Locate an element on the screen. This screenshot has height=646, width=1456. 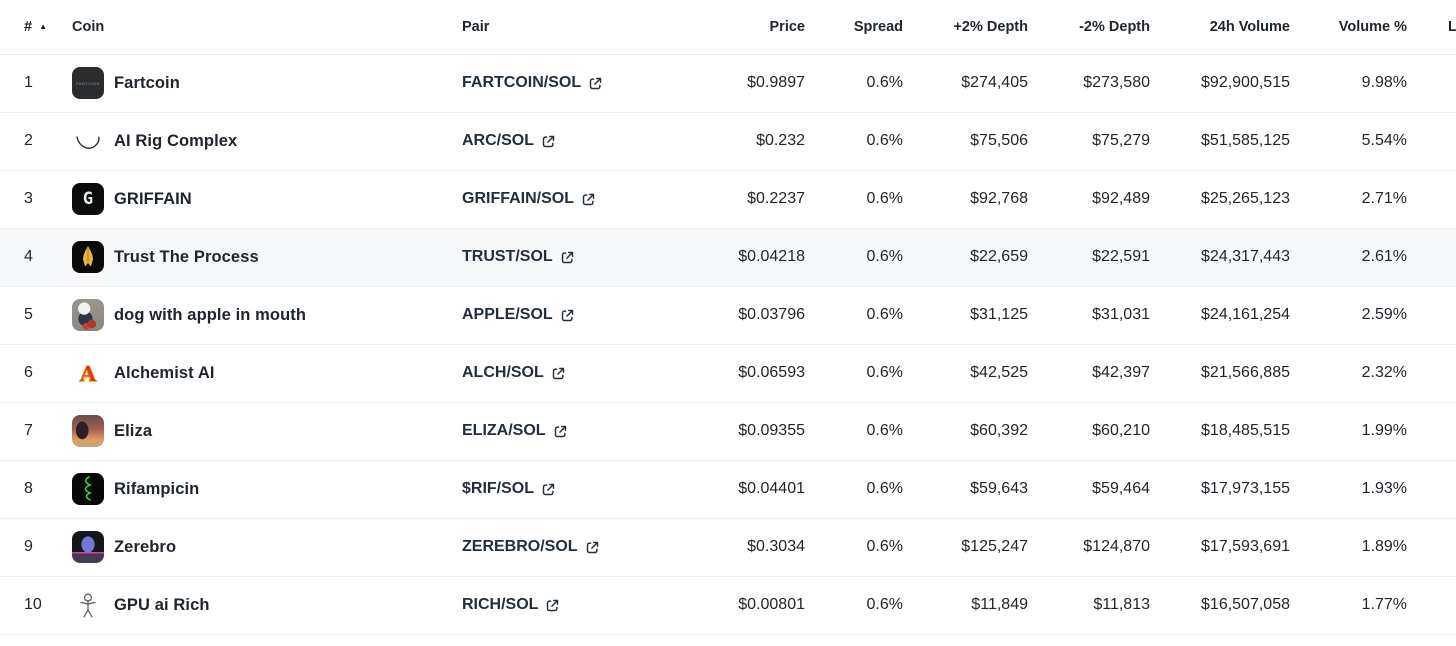
coin-cell: Eliza is located at coordinates (253, 431).